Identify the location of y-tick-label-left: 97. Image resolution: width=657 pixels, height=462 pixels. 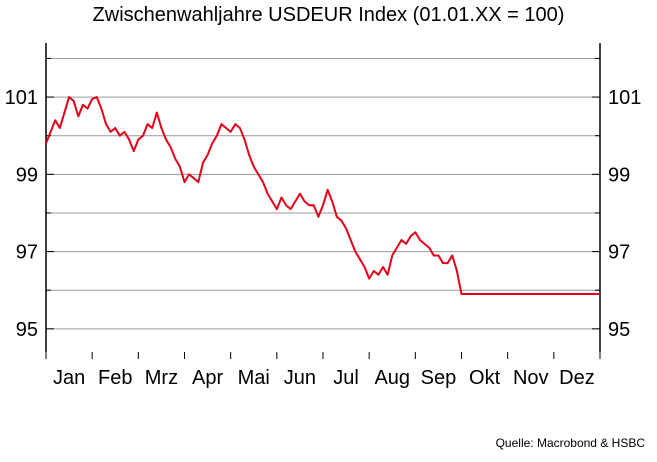
(27, 253).